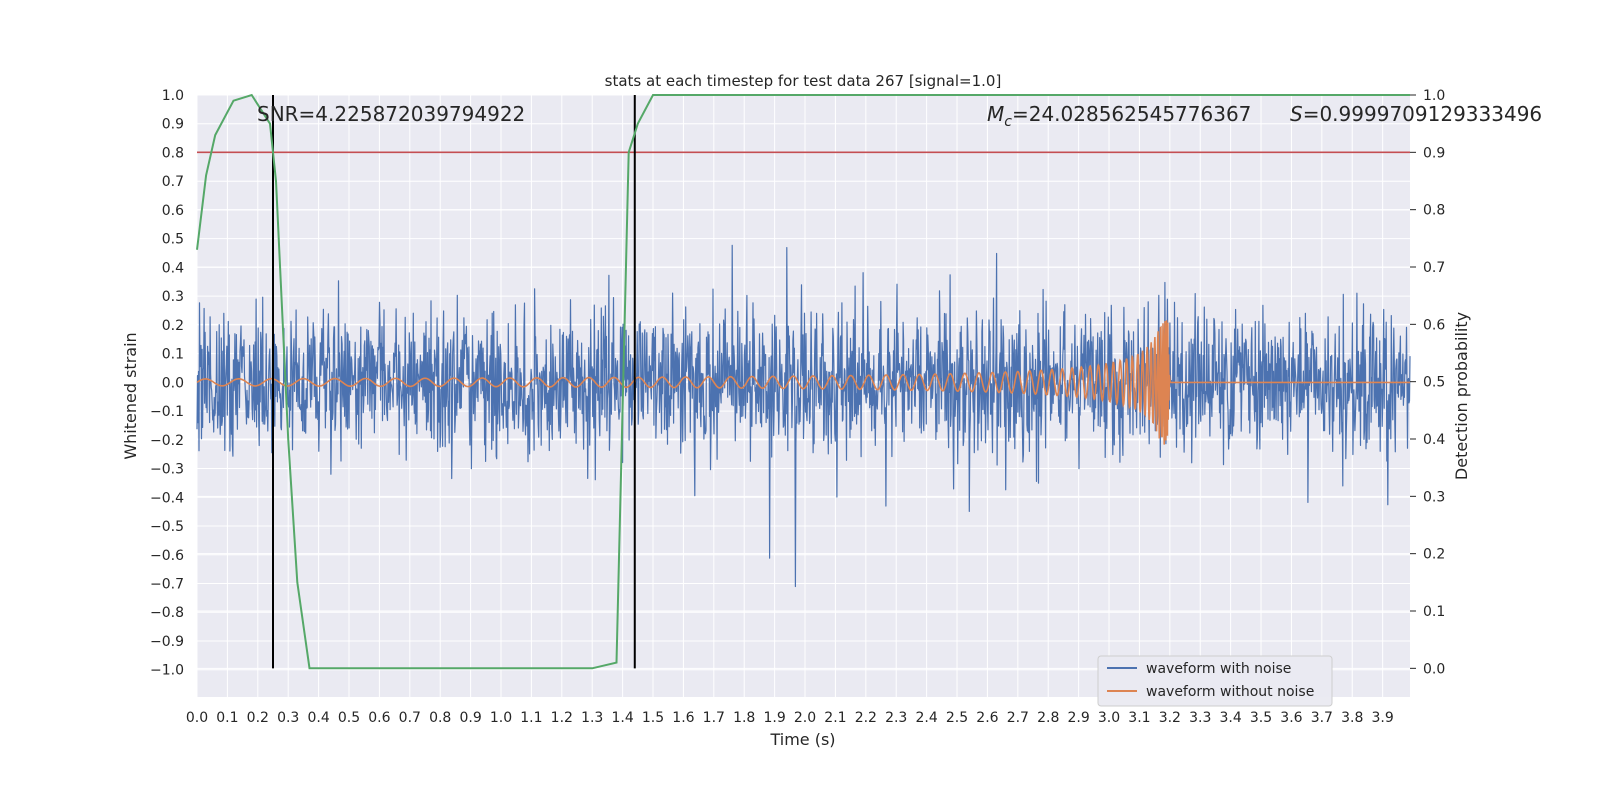  Describe the element at coordinates (1434, 383) in the screenshot. I see `y-tick-label-right: 0.5` at that location.